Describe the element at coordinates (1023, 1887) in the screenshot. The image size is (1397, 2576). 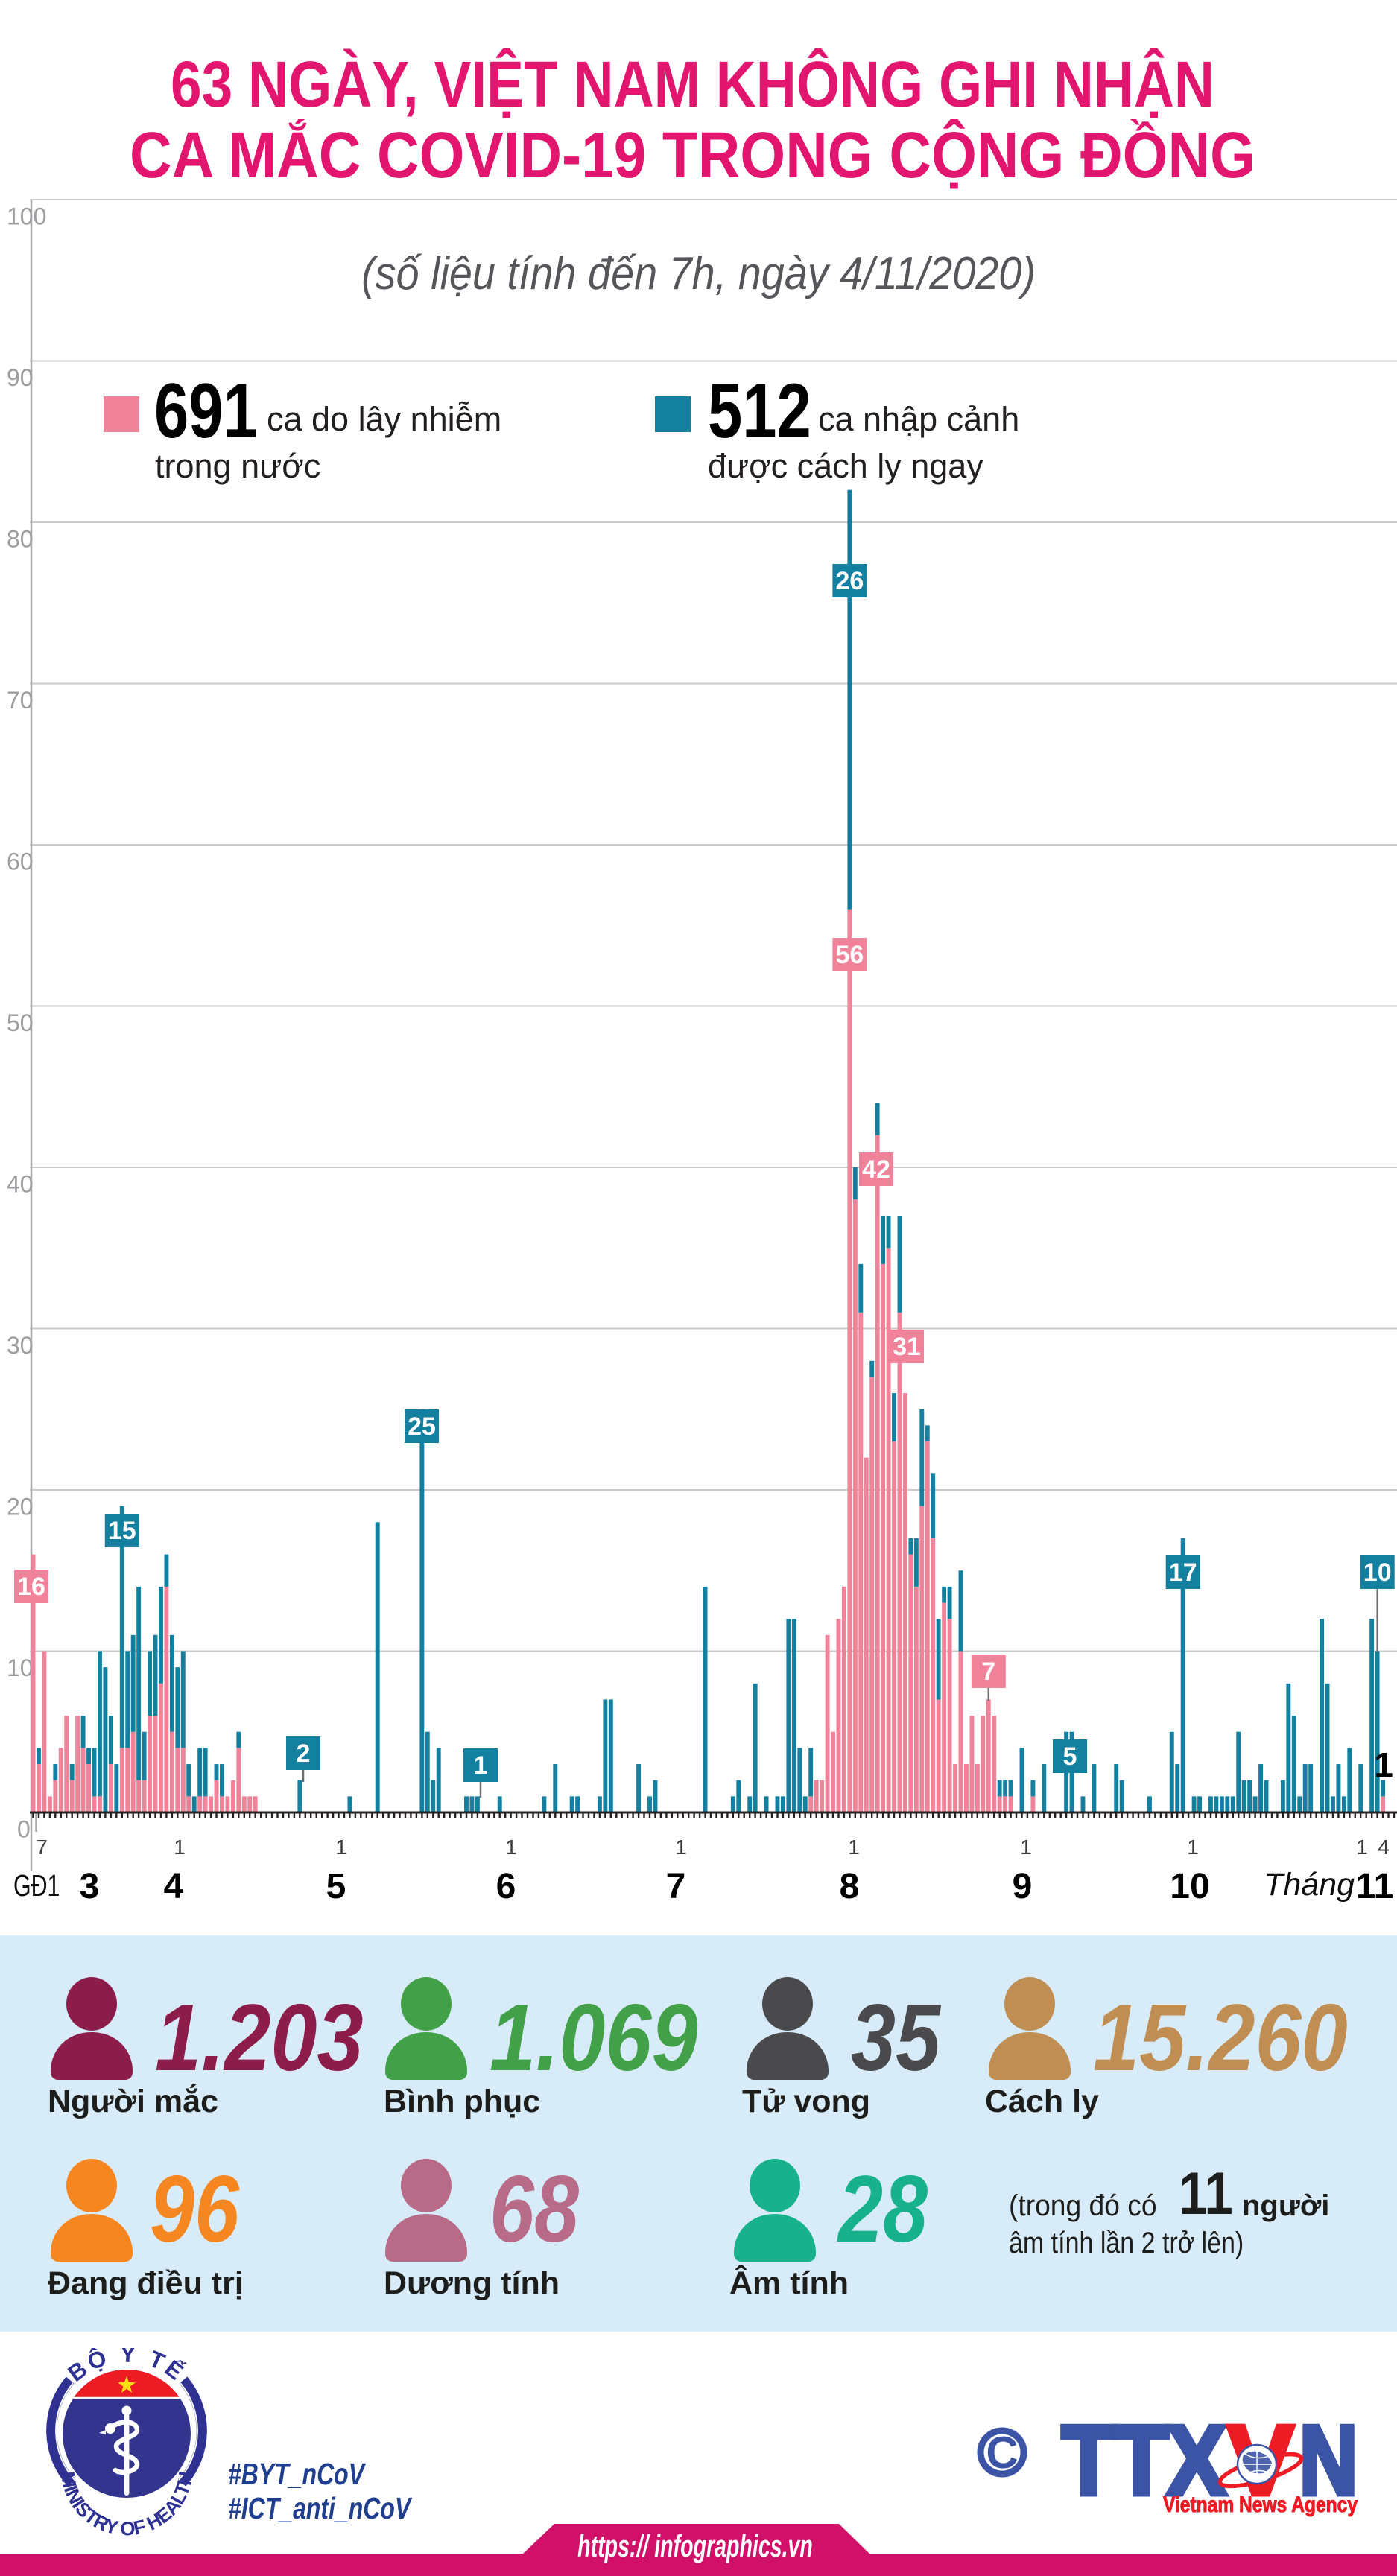
I see `svg-text: 9` at that location.